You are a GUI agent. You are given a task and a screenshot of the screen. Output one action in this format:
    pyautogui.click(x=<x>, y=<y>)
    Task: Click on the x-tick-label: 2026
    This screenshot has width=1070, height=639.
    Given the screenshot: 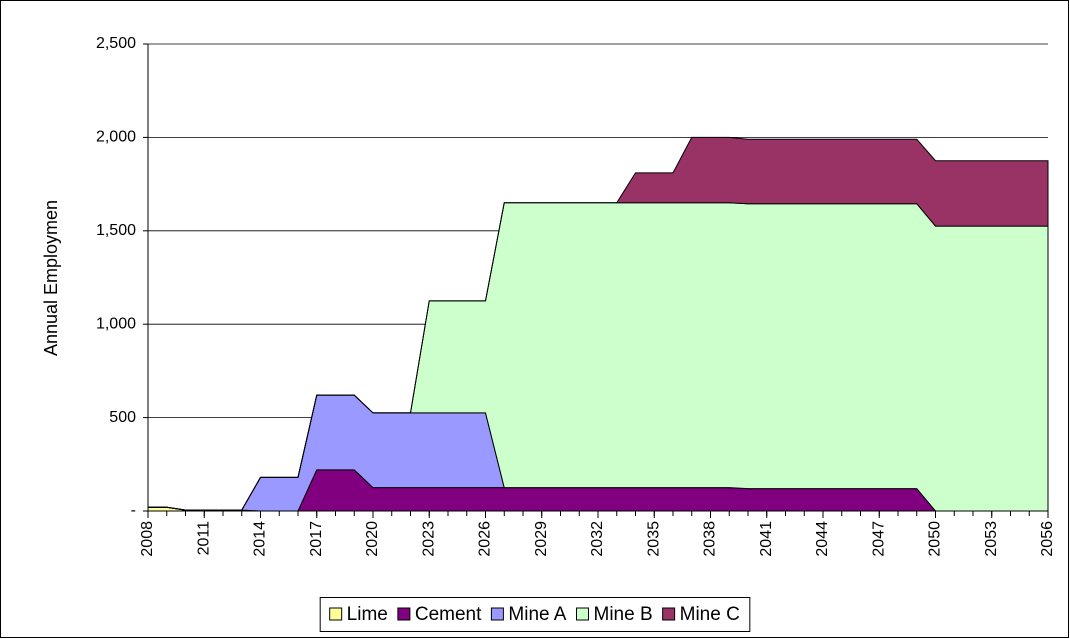 What is the action you would take?
    pyautogui.click(x=485, y=539)
    